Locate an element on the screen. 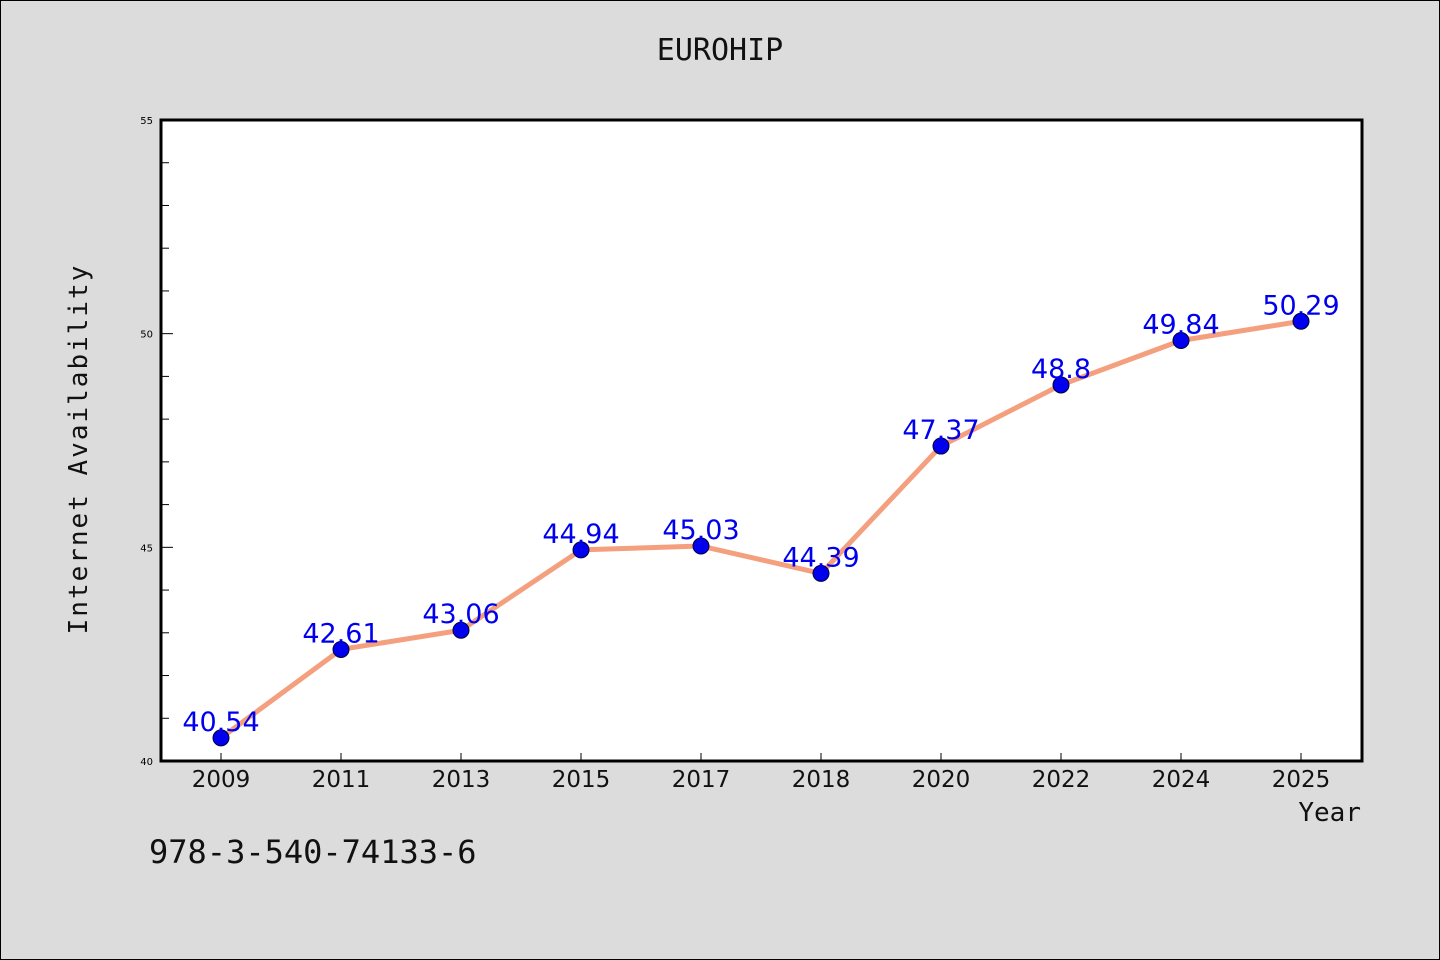  x-tick-label: 2024 is located at coordinates (1181, 780).